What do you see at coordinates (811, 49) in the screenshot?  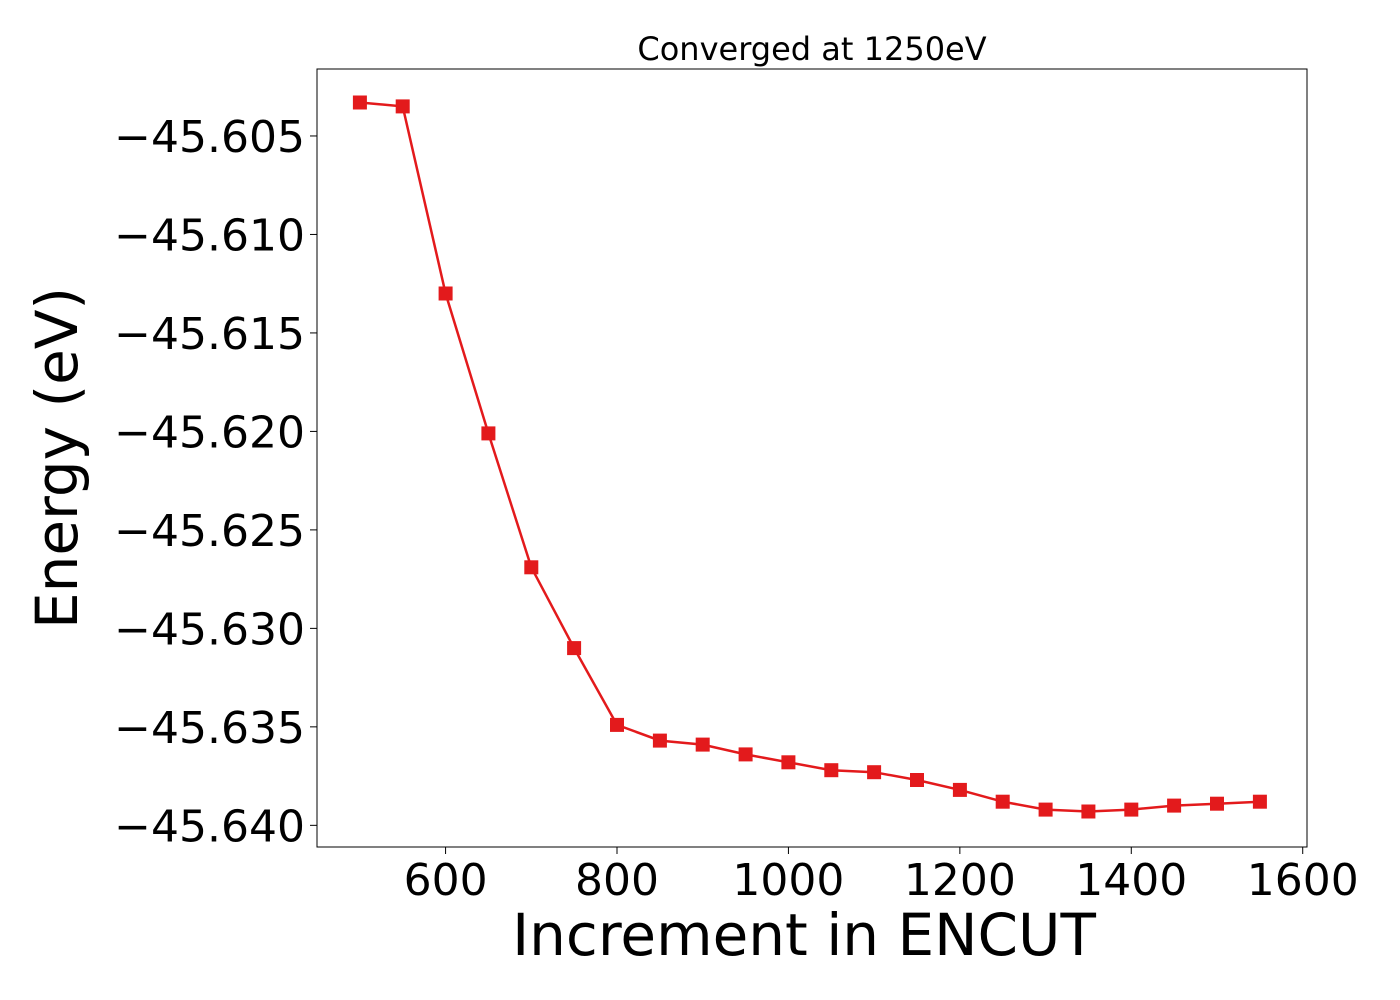 I see `chart-title: Converged at 1250eV` at bounding box center [811, 49].